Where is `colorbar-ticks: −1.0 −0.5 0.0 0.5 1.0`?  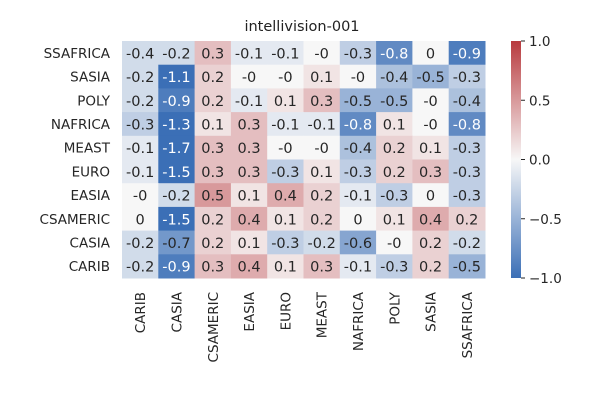 colorbar-ticks: −1.0 −0.5 0.0 0.5 1.0 is located at coordinates (541, 160).